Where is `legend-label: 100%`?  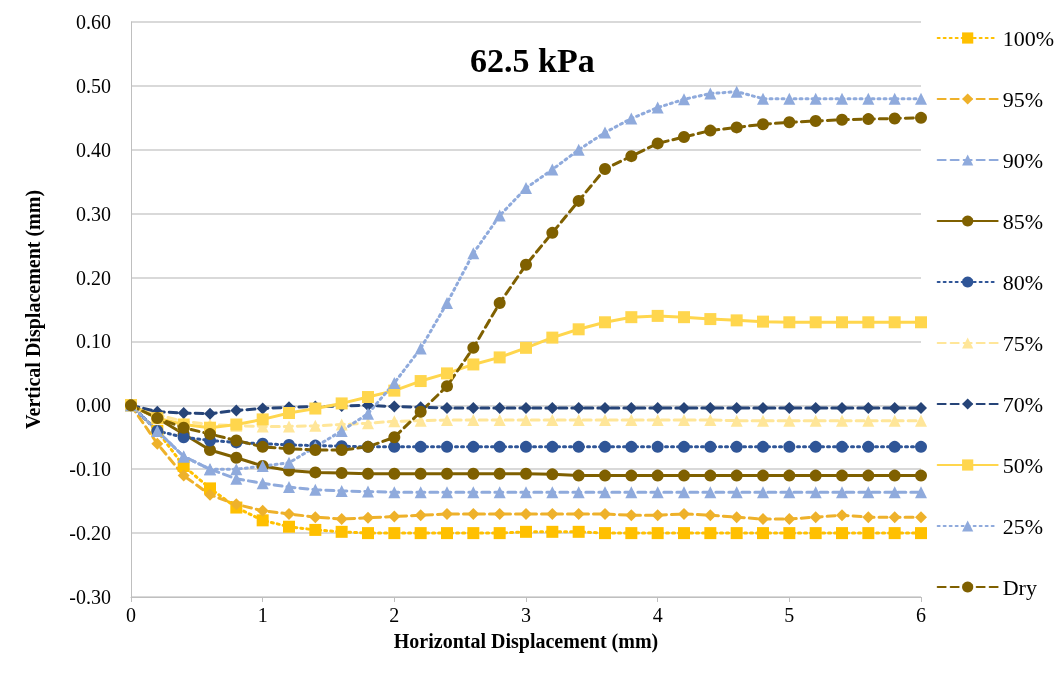 legend-label: 100% is located at coordinates (1028, 38).